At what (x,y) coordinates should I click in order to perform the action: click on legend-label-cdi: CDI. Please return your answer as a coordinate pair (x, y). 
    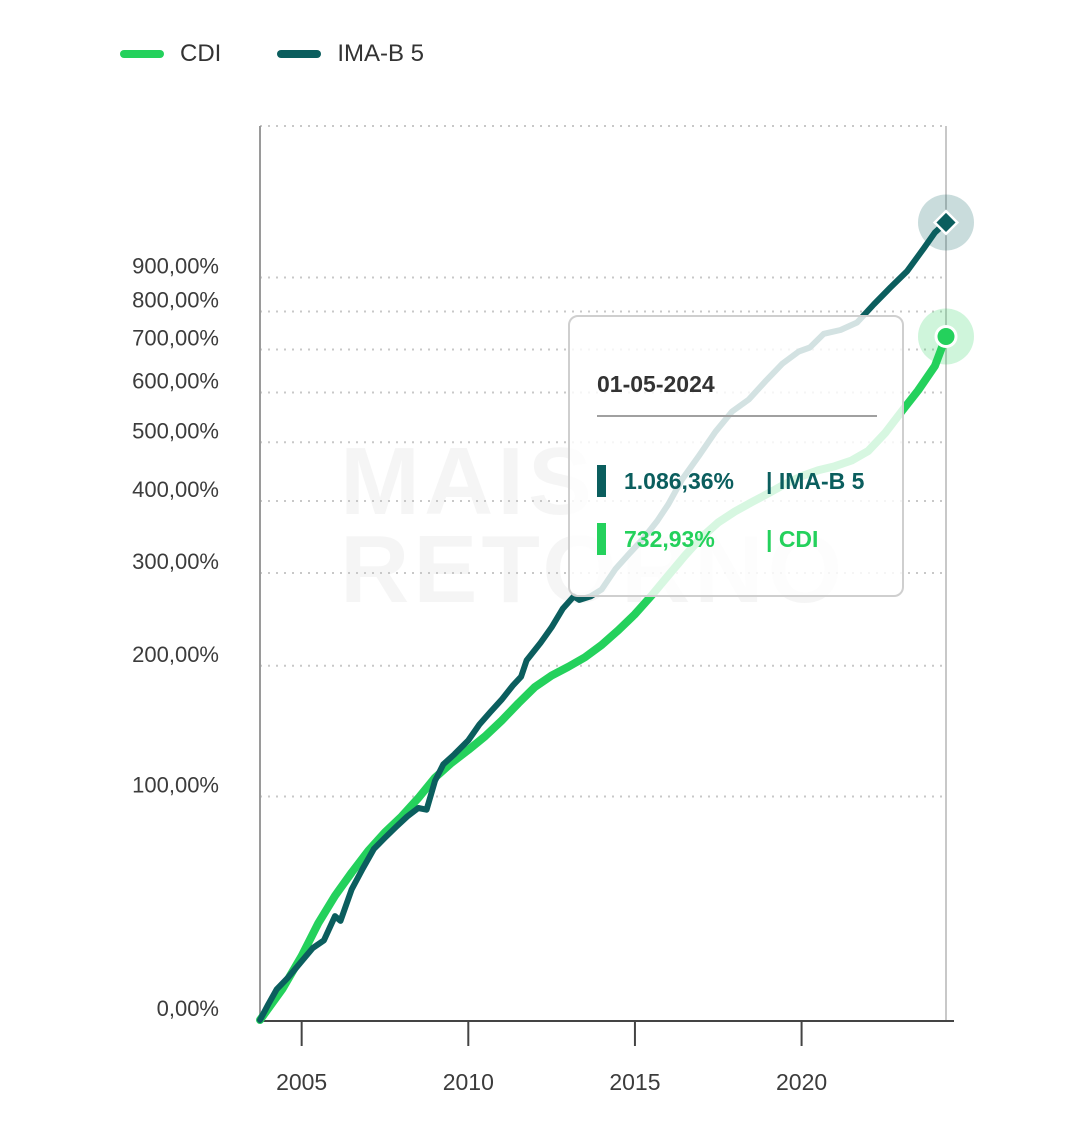
    Looking at the image, I should click on (201, 53).